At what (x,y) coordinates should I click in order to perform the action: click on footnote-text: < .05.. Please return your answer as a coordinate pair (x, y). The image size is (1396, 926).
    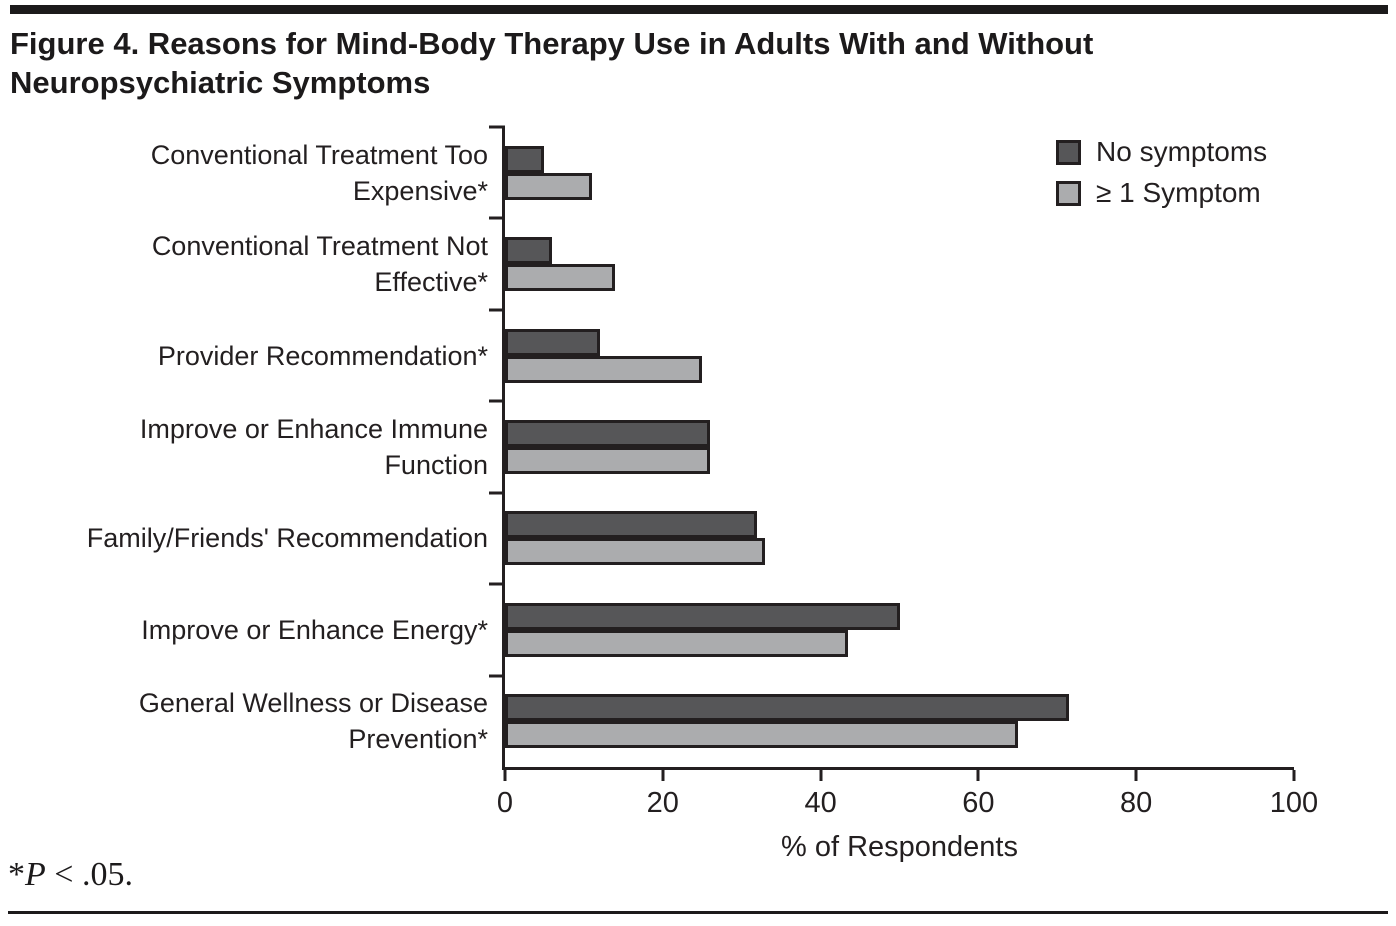
    Looking at the image, I should click on (89, 874).